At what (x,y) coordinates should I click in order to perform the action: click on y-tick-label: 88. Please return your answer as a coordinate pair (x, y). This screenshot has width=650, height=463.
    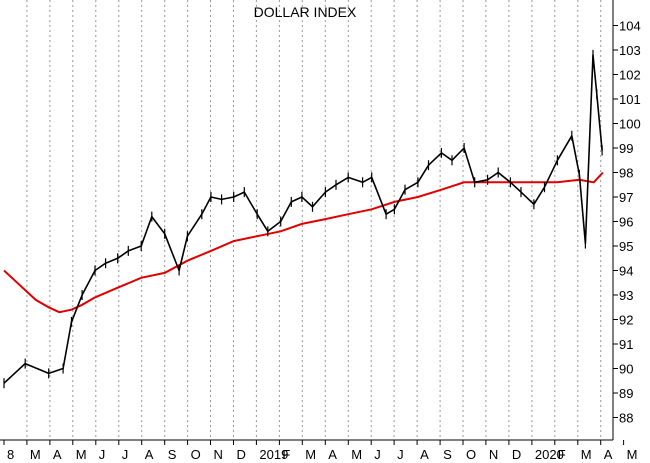
    Looking at the image, I should click on (626, 418).